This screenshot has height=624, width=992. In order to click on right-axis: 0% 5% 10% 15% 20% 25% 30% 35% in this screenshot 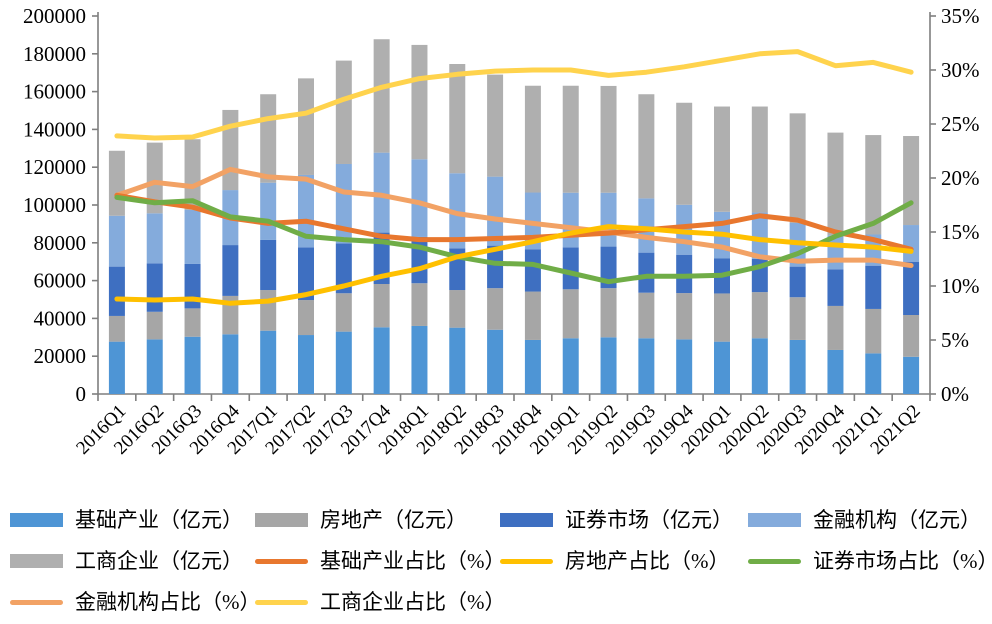, I will do `click(954, 205)`.